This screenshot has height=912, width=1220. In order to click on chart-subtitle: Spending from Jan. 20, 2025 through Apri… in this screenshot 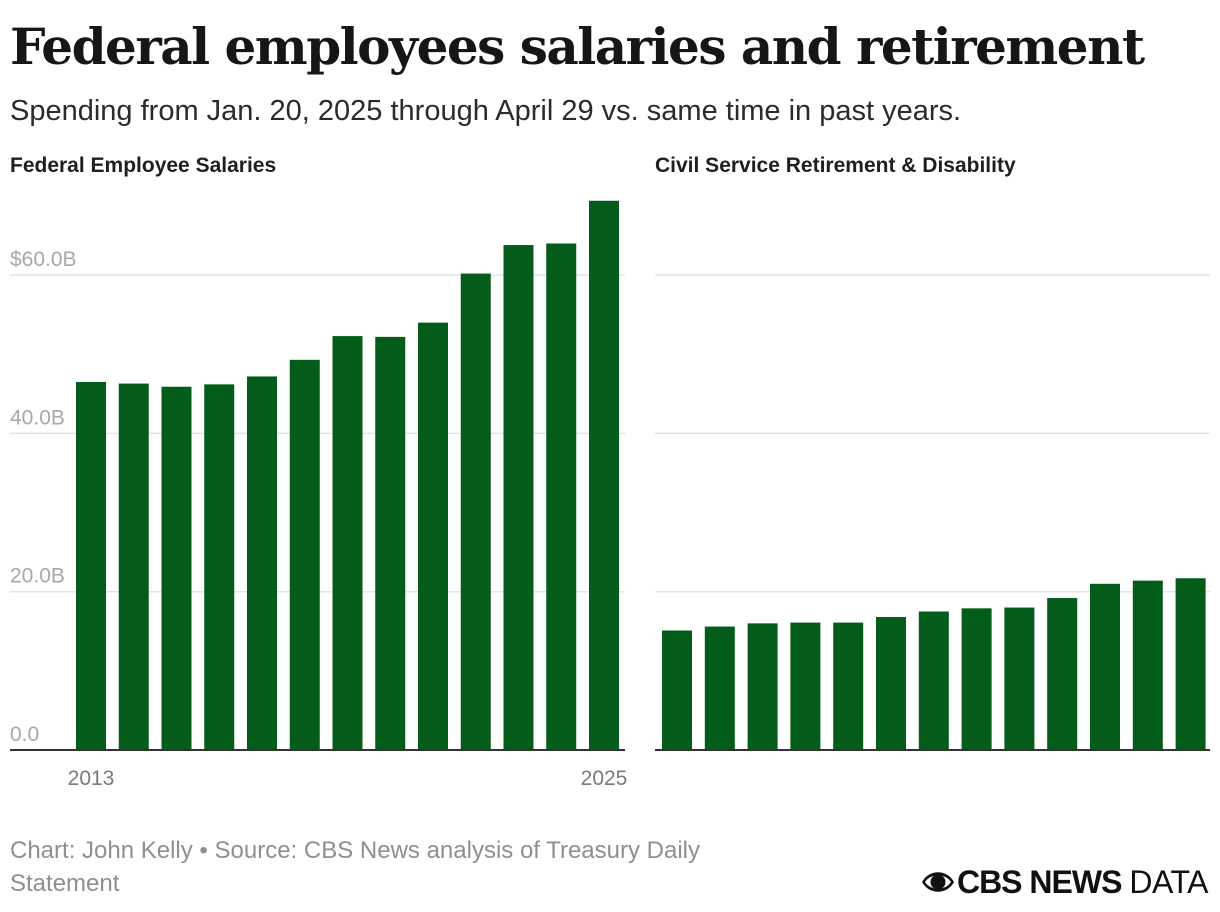, I will do `click(486, 111)`.